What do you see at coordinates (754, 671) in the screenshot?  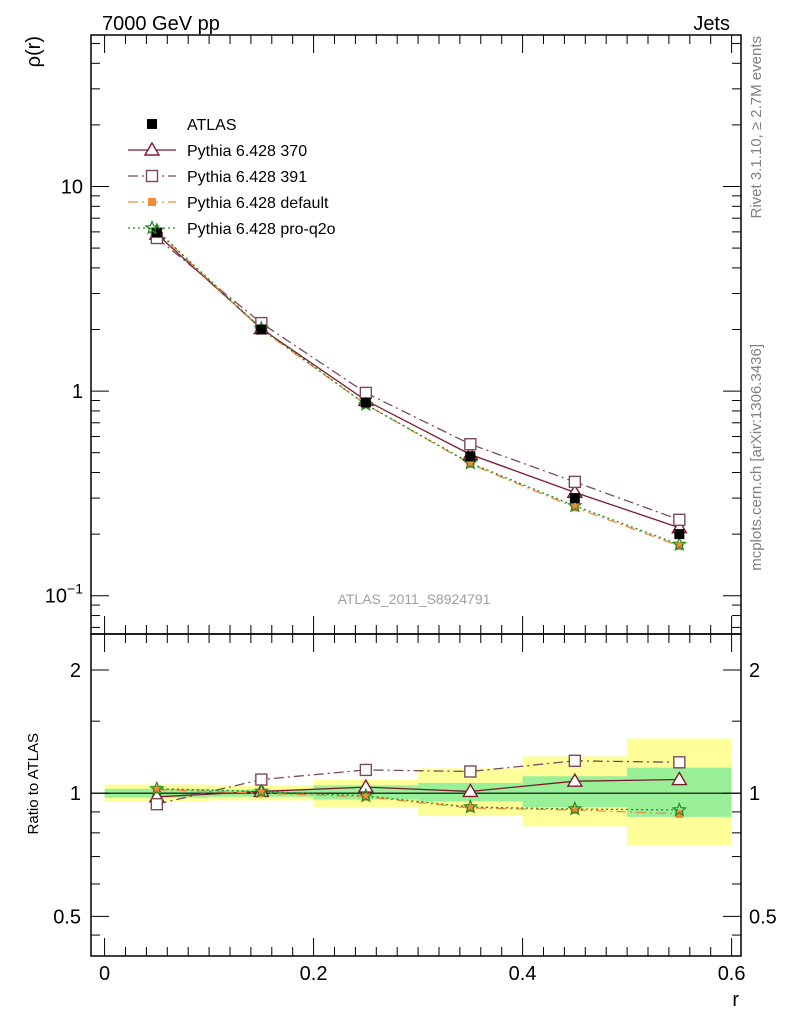 I see `ratio-y-tick-label-right: 2` at bounding box center [754, 671].